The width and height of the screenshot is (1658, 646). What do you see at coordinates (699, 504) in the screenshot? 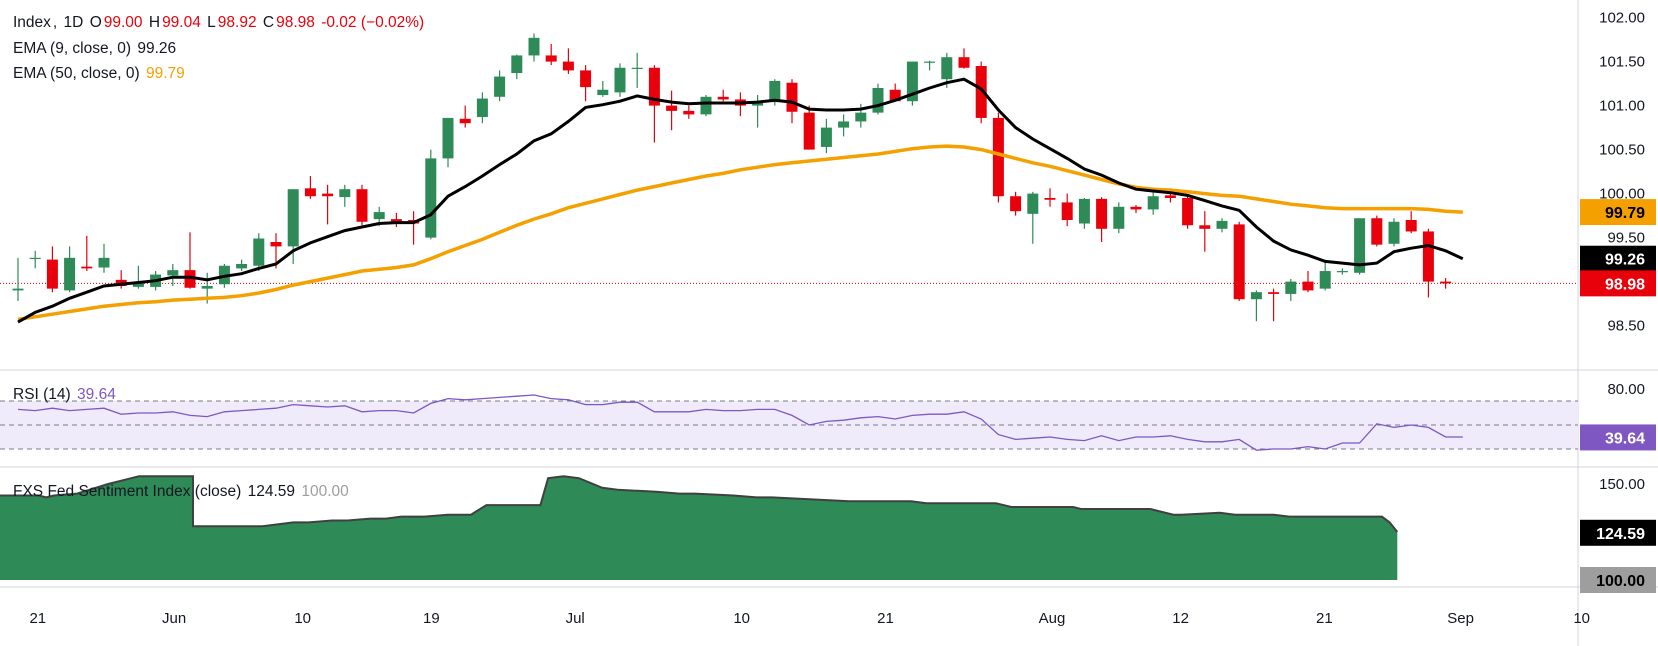
I see `fxs-line` at bounding box center [699, 504].